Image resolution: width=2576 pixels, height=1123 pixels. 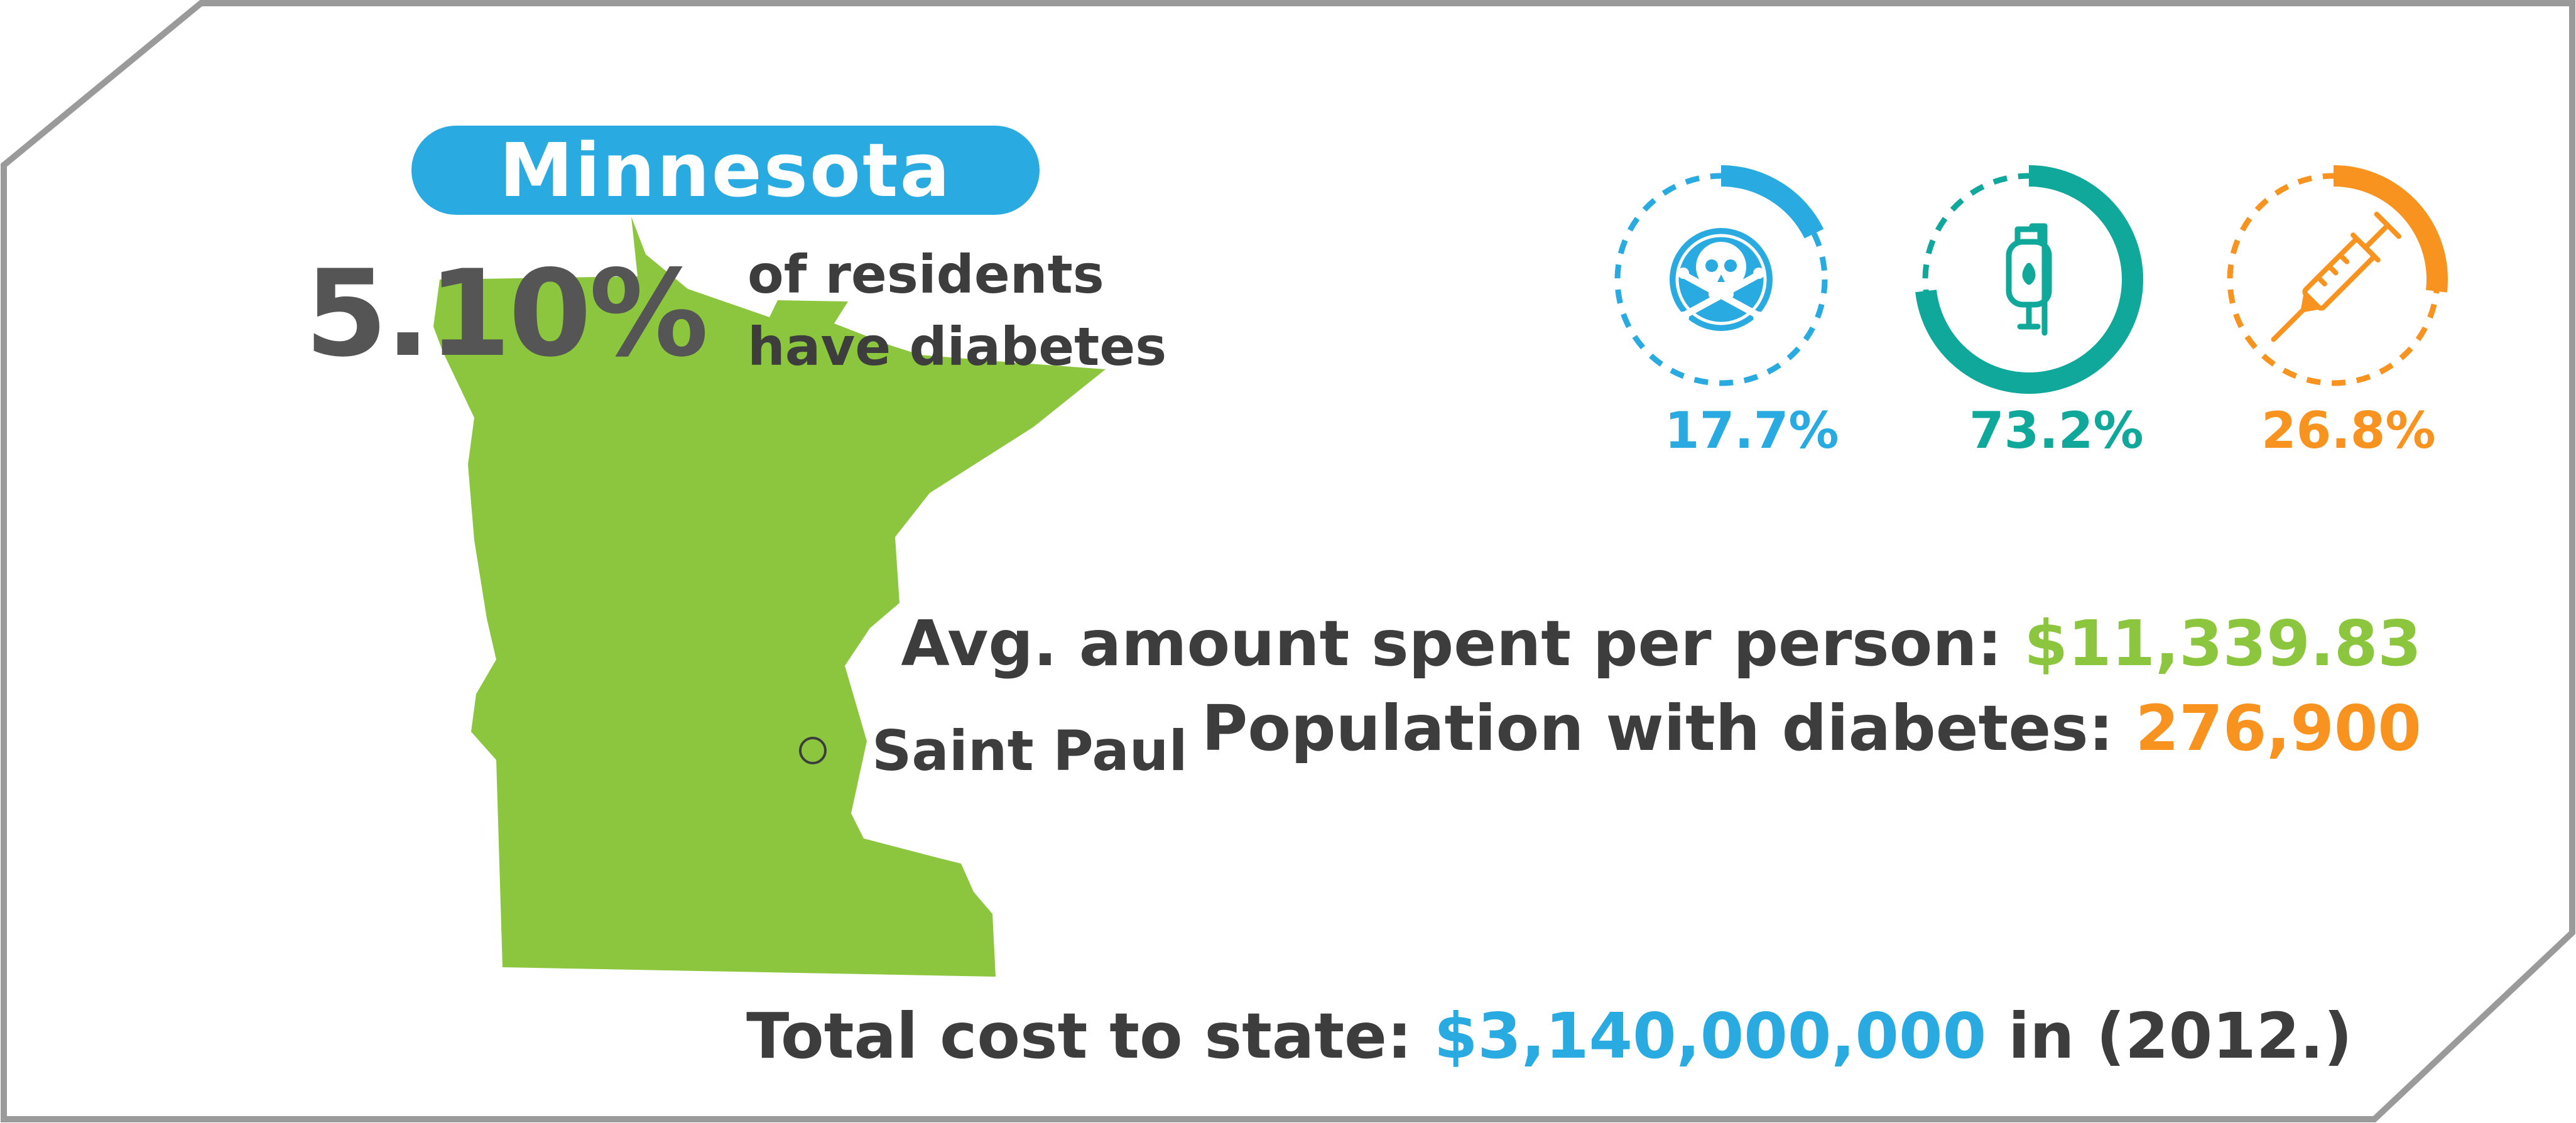 I want to click on ring-value-1: 17.7%, so click(x=1752, y=431).